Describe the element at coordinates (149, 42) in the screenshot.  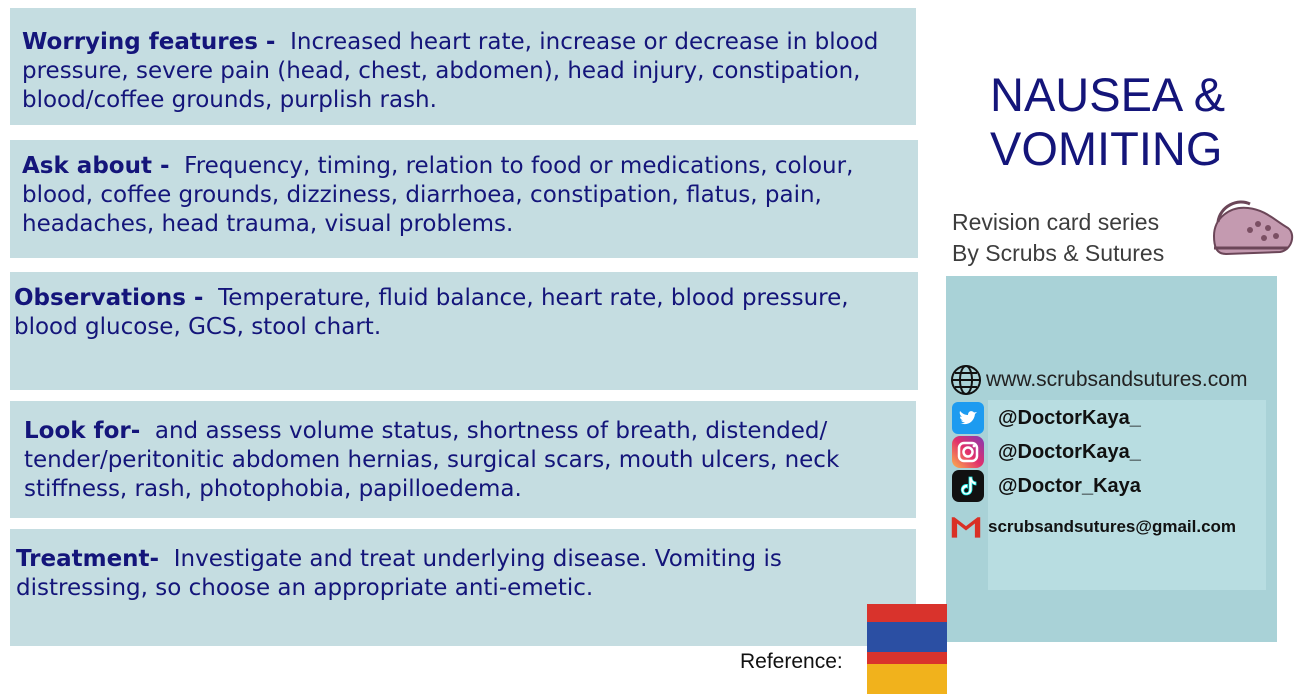
I see `card-heading: Worrying features -` at that location.